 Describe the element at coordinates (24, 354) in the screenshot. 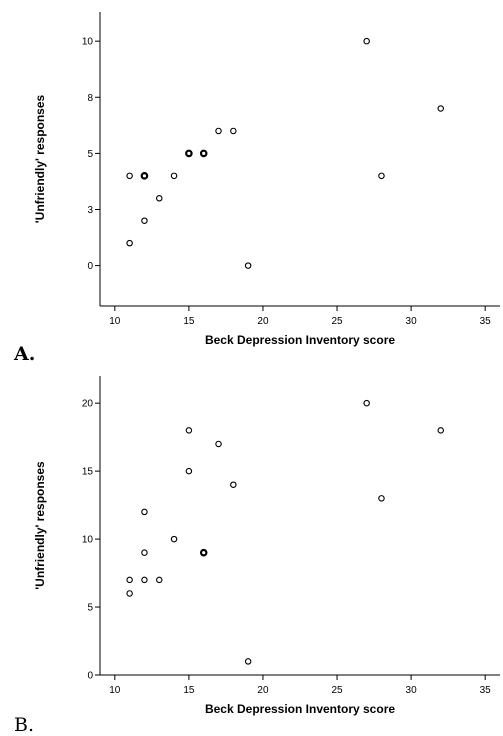

I see `panel-label: A.` at that location.